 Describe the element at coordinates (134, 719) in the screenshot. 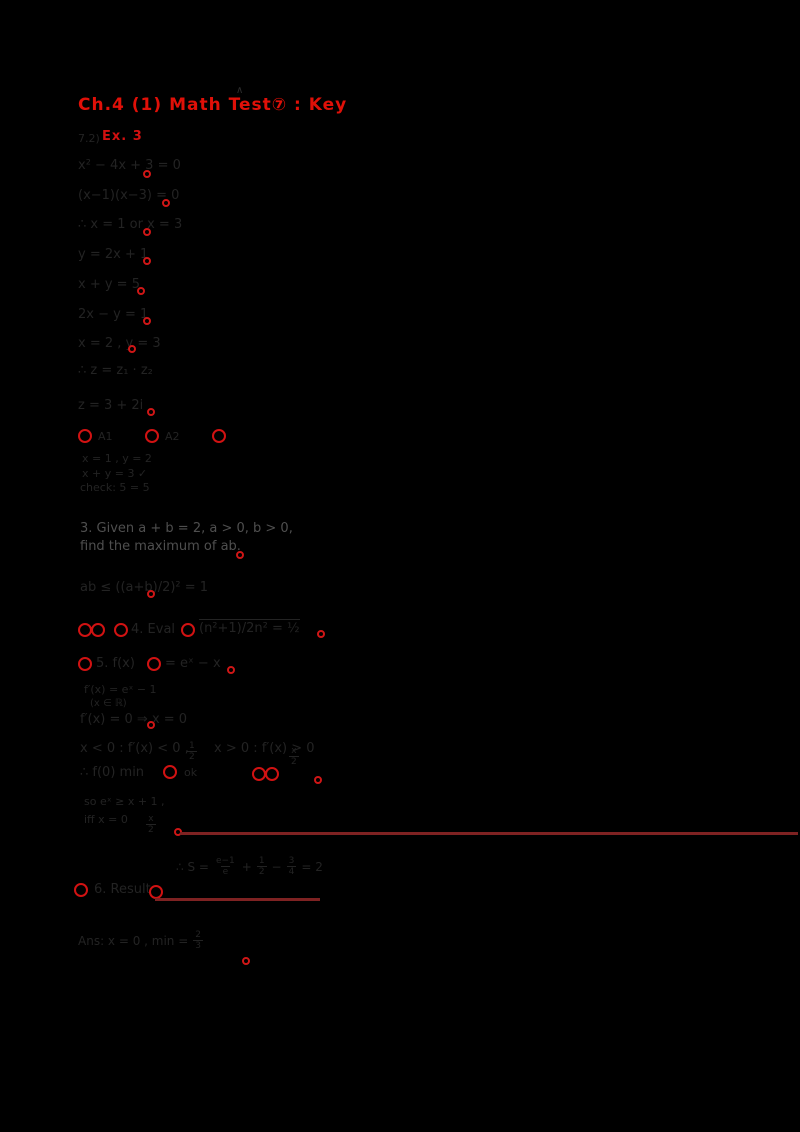

I see `work-line: f′(x) = 0 ⇒ x = 0` at that location.